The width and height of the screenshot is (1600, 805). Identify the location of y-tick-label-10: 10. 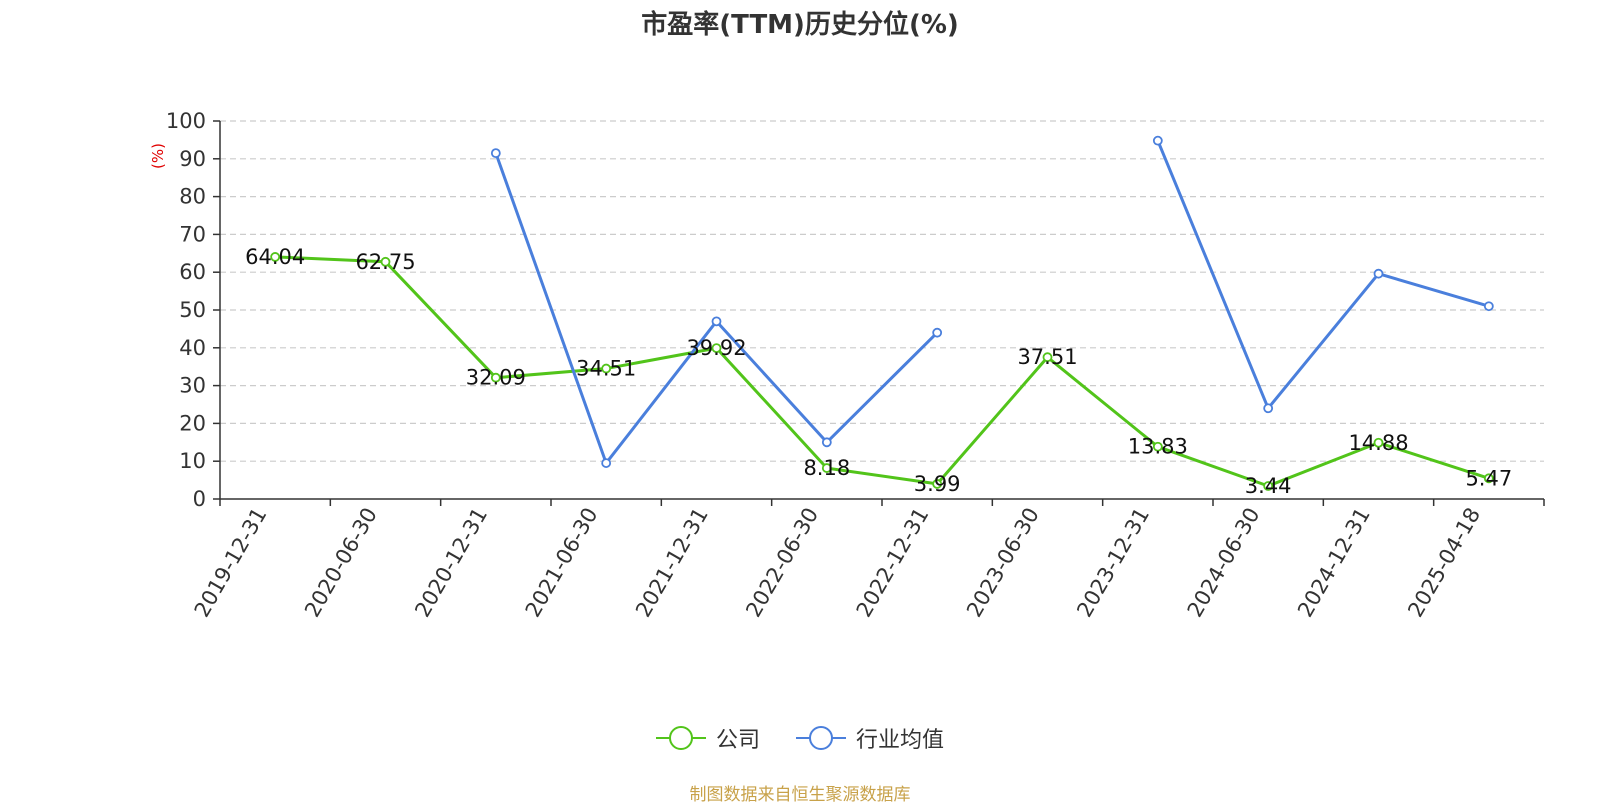
(192, 461).